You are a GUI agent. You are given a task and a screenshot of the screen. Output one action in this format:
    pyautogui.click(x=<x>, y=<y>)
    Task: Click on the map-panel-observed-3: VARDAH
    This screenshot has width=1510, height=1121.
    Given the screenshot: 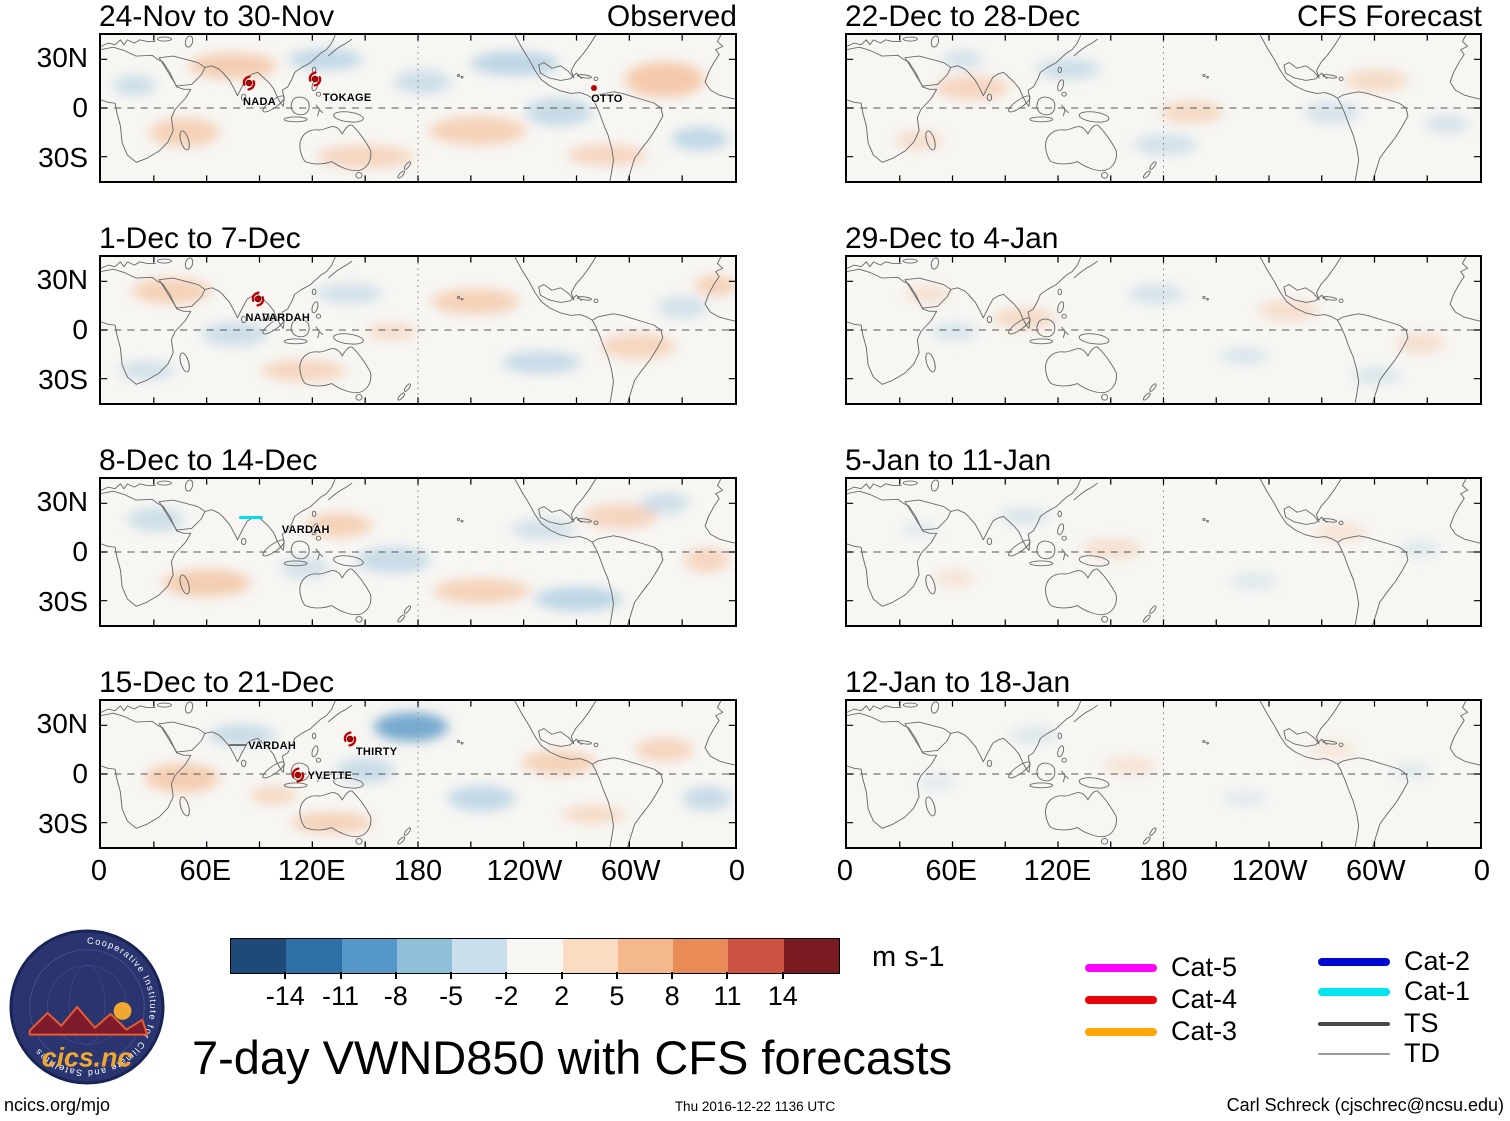 What is the action you would take?
    pyautogui.click(x=418, y=552)
    